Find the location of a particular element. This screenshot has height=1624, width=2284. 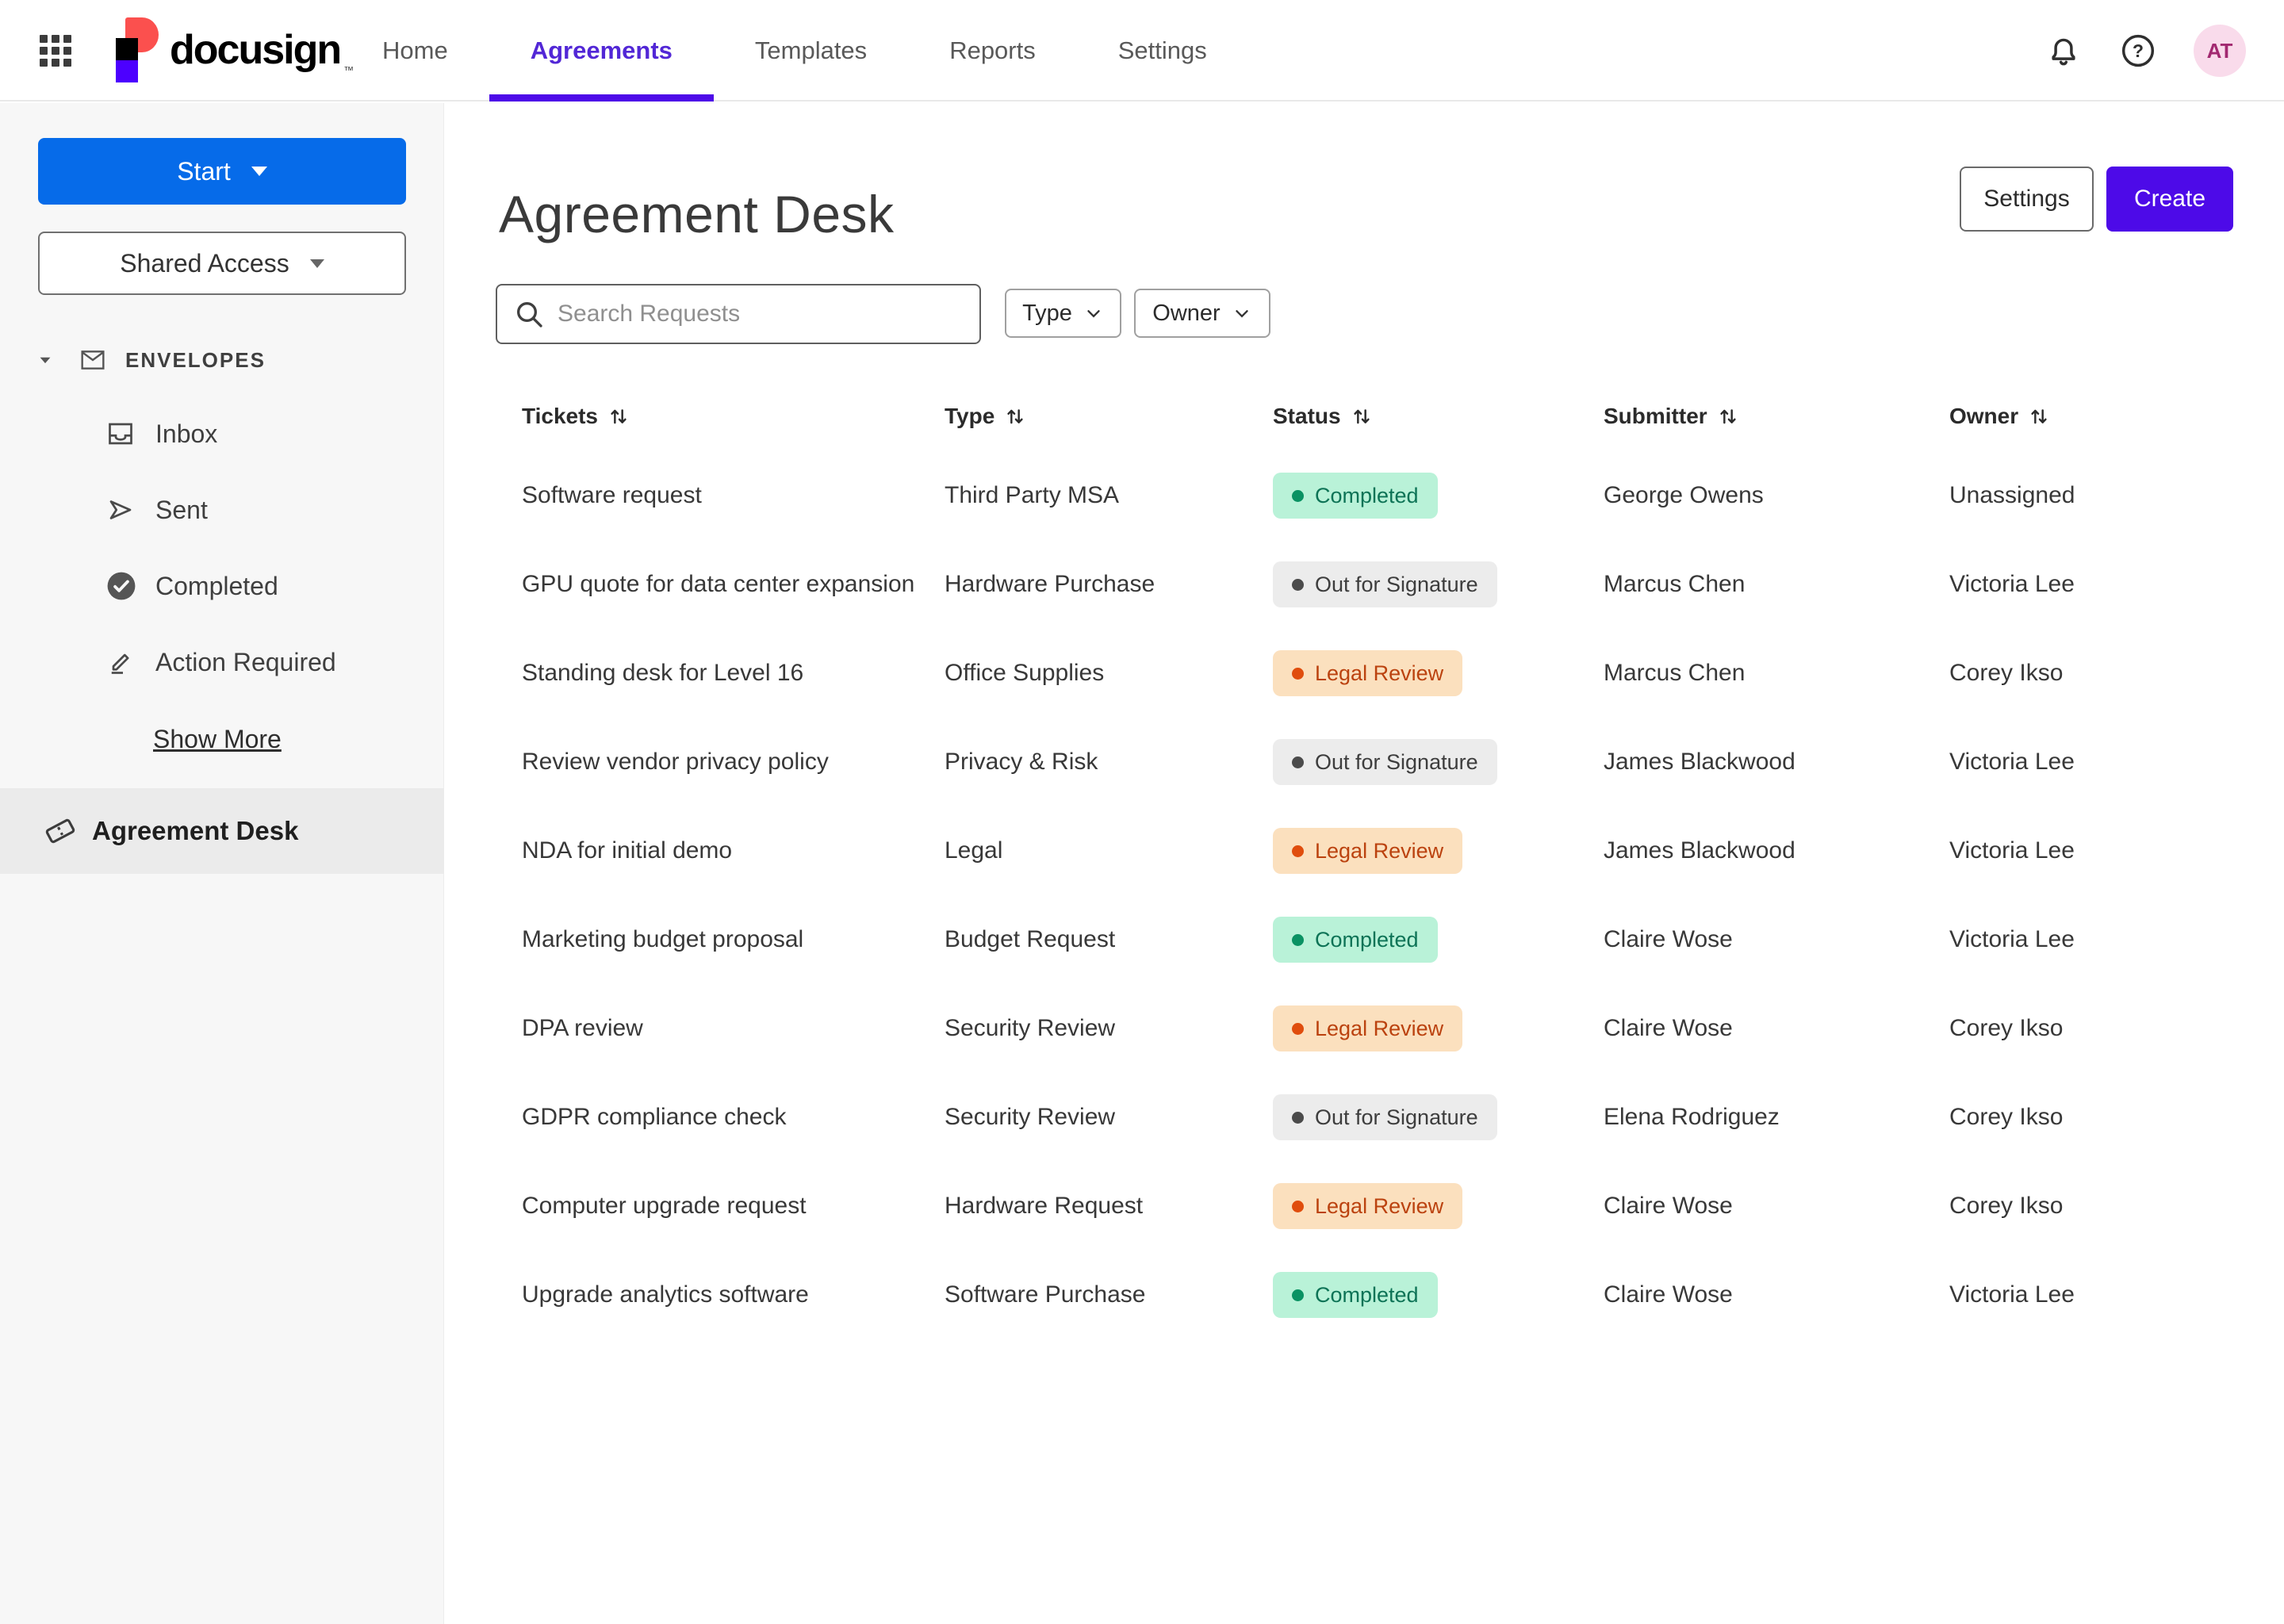

table-header: Tickets Type Status is located at coordinates (1364, 417).